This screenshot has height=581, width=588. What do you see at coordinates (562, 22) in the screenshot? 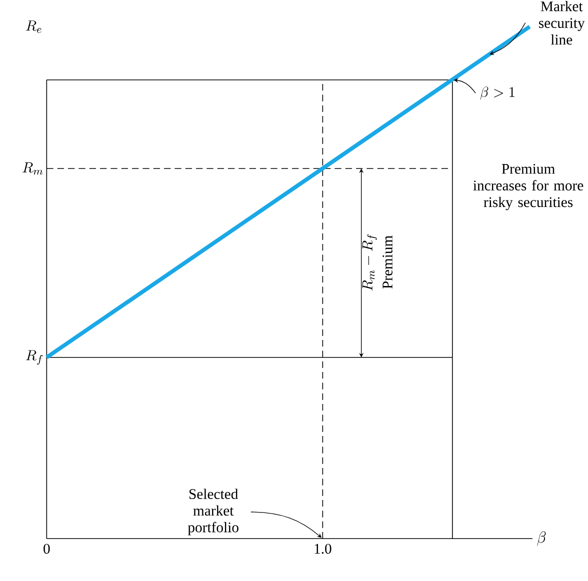
I see `annotation: Market security line` at bounding box center [562, 22].